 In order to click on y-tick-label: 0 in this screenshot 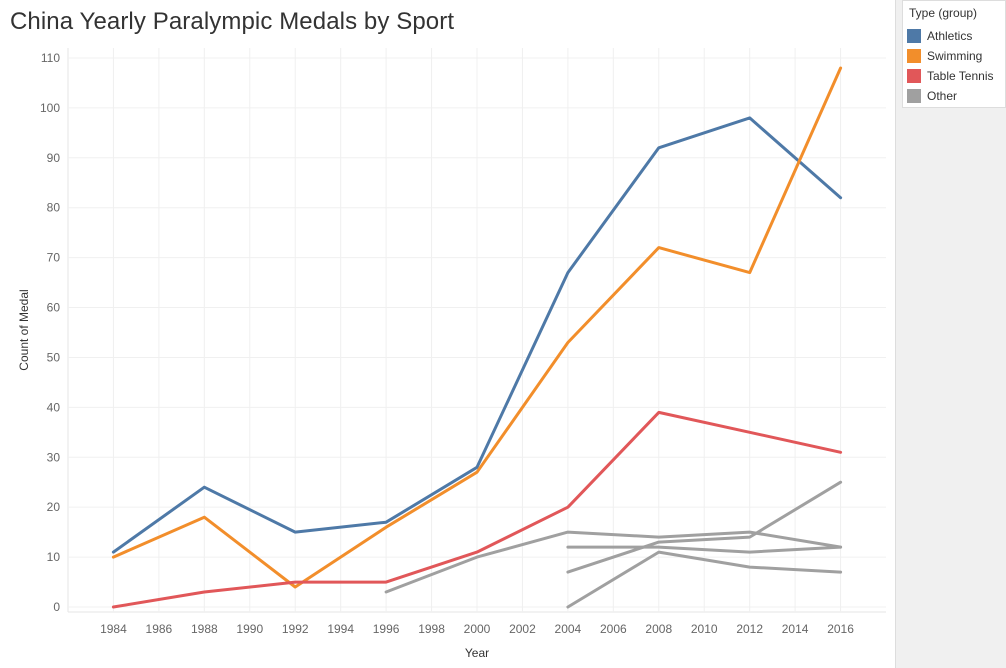, I will do `click(56, 607)`.